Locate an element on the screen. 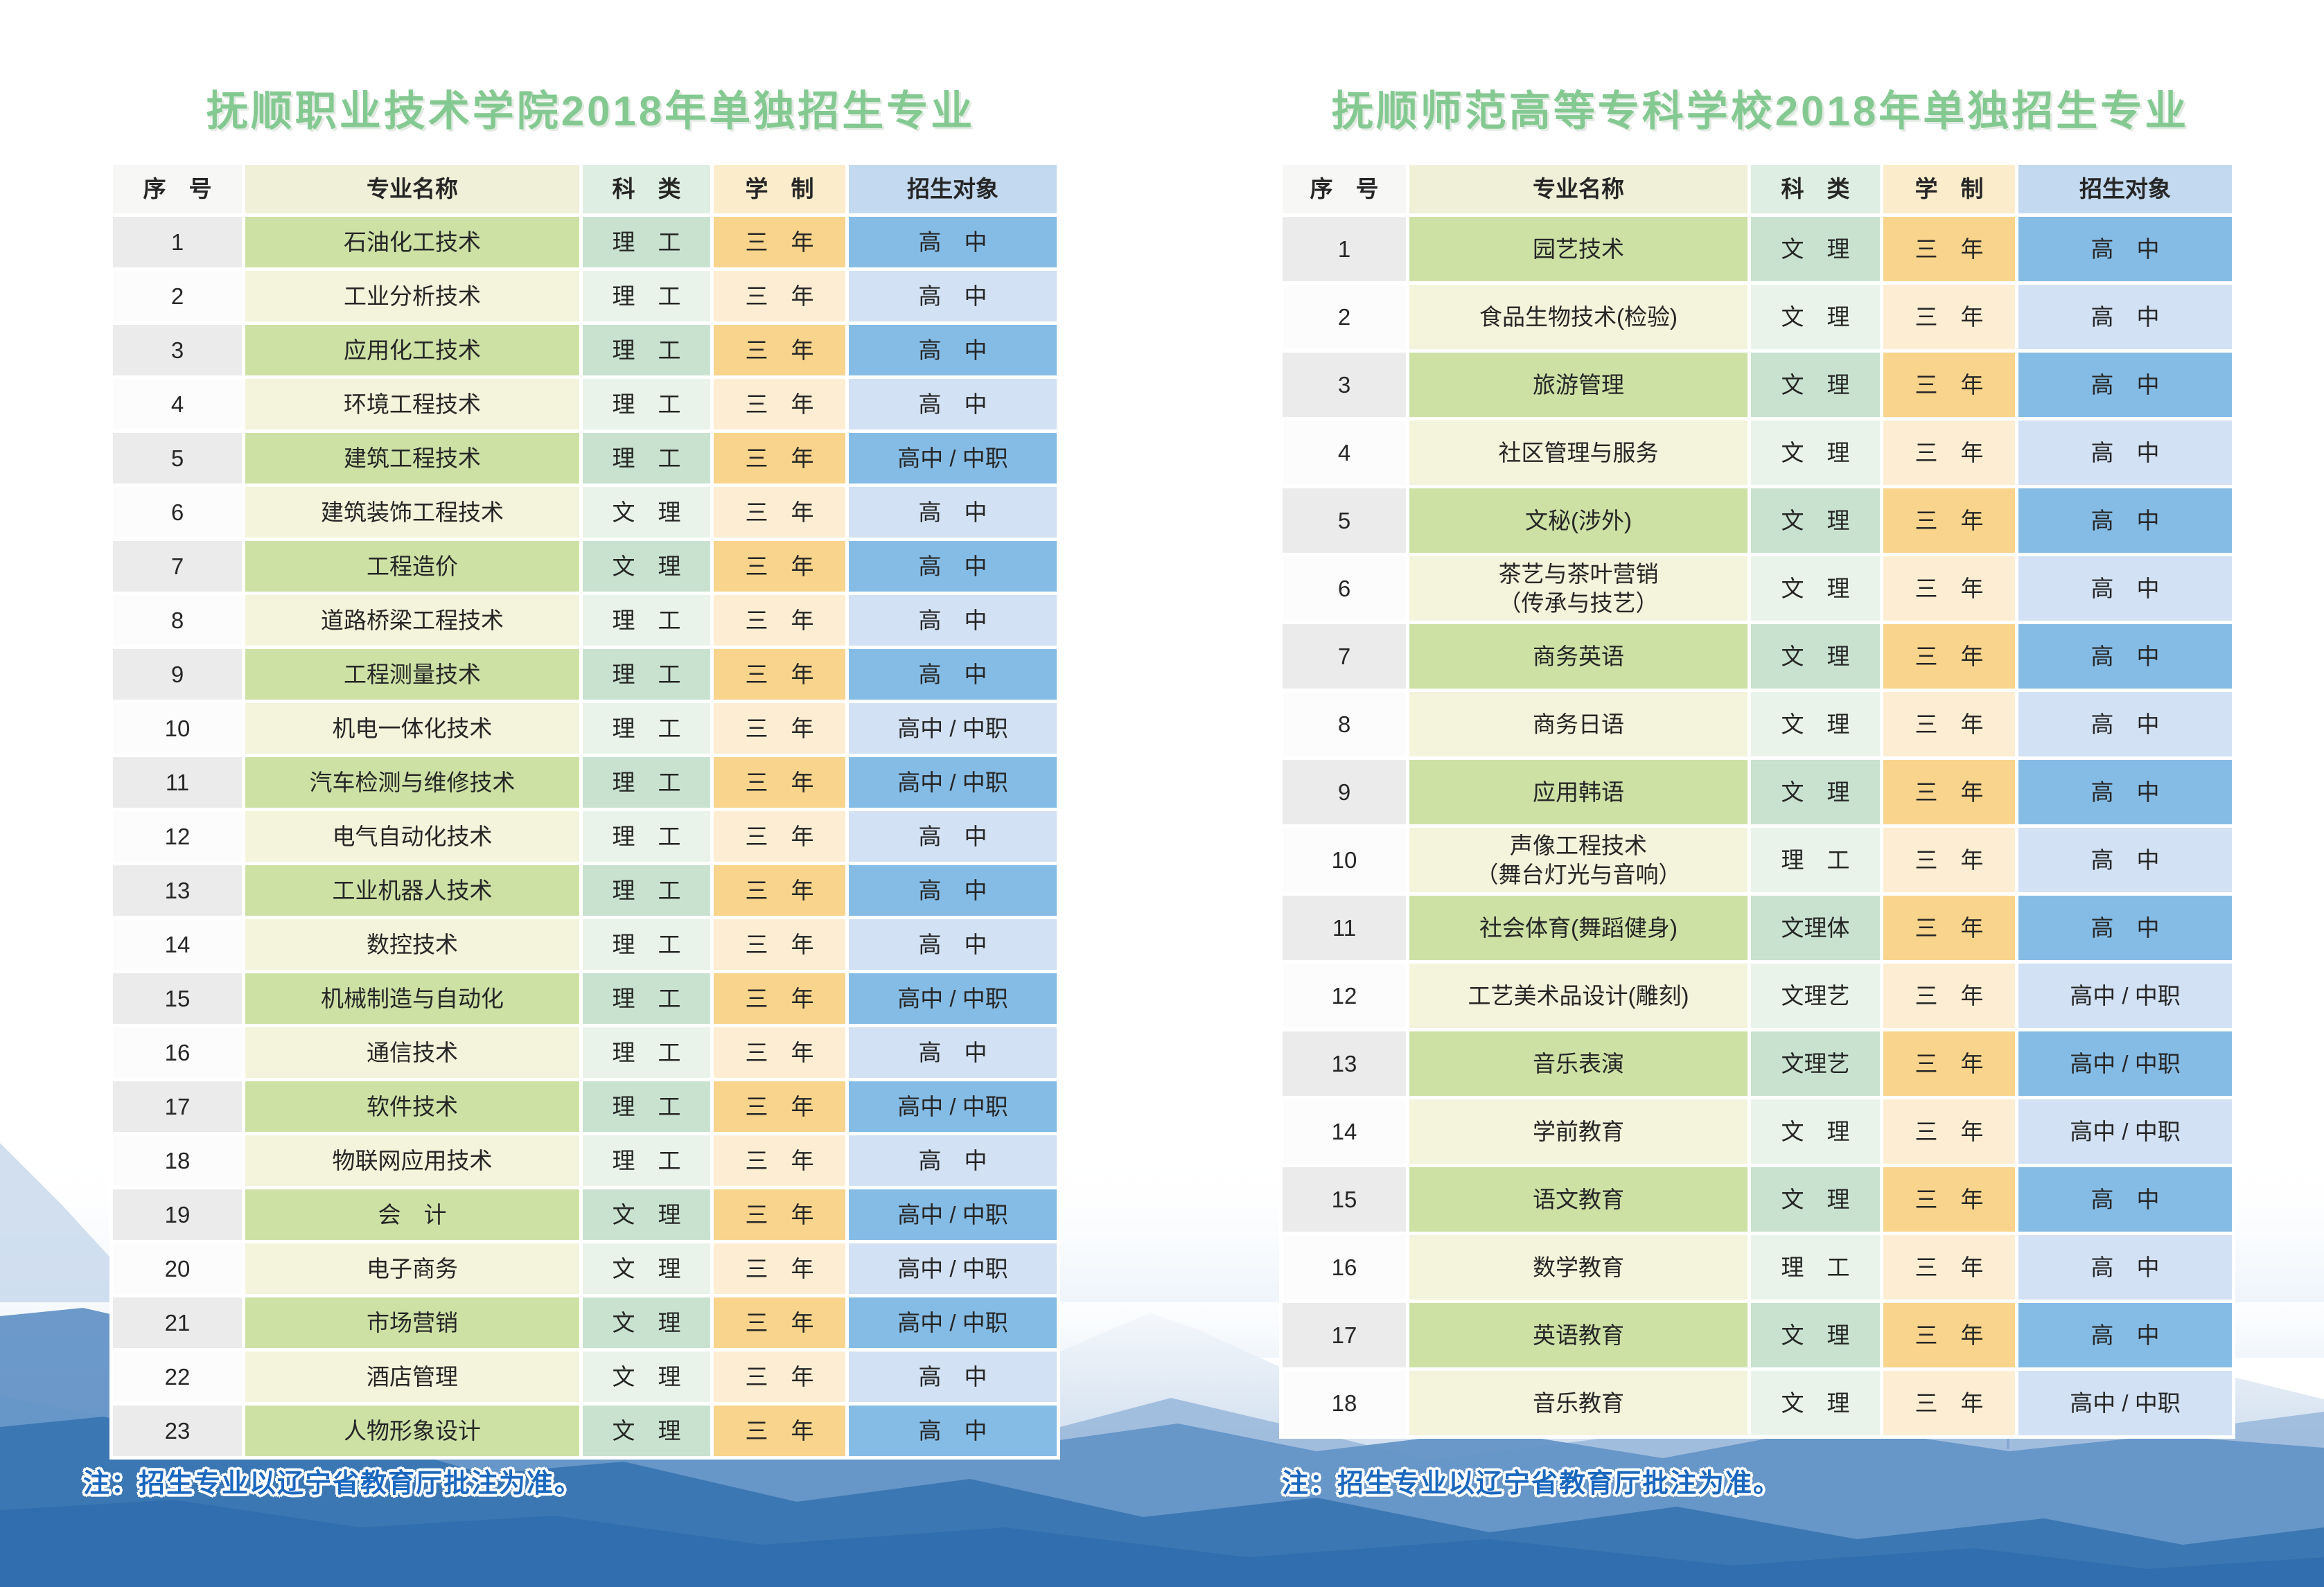 The height and width of the screenshot is (1587, 2324). table-row: 10 声像工程技术 （舞台灯光与音响）理 工三 年高 中 is located at coordinates (1757, 860).